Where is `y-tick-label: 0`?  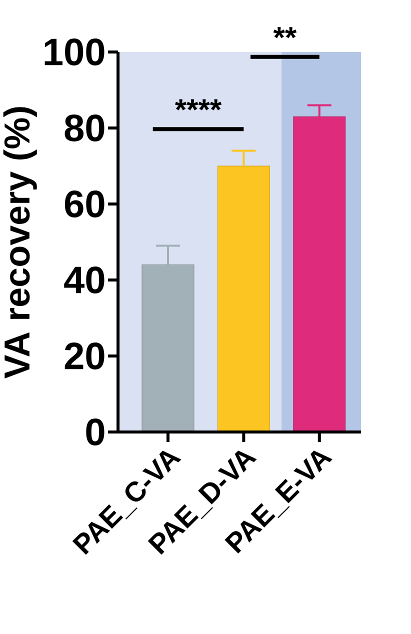 y-tick-label: 0 is located at coordinates (95, 432).